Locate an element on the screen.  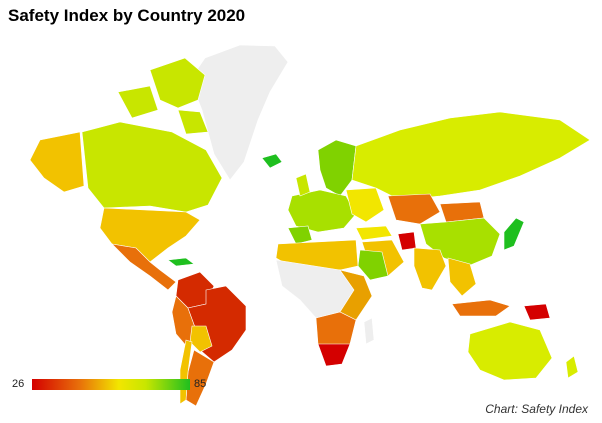
region-spain is located at coordinates (300, 235).